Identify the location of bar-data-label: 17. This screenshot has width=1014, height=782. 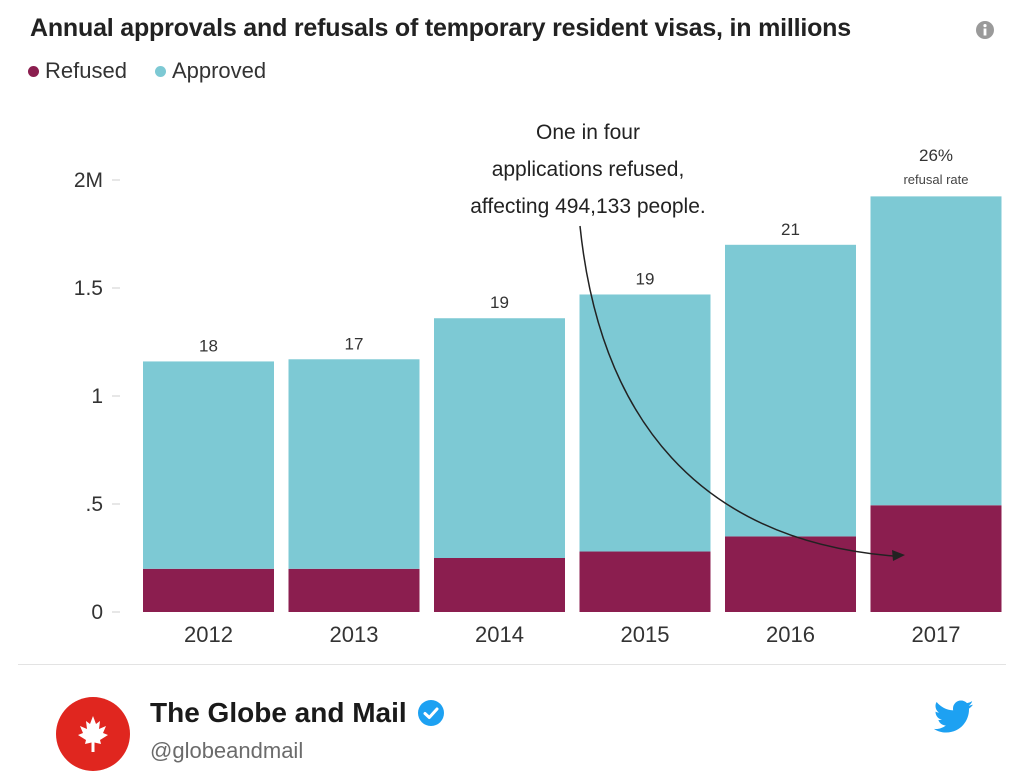
(354, 343).